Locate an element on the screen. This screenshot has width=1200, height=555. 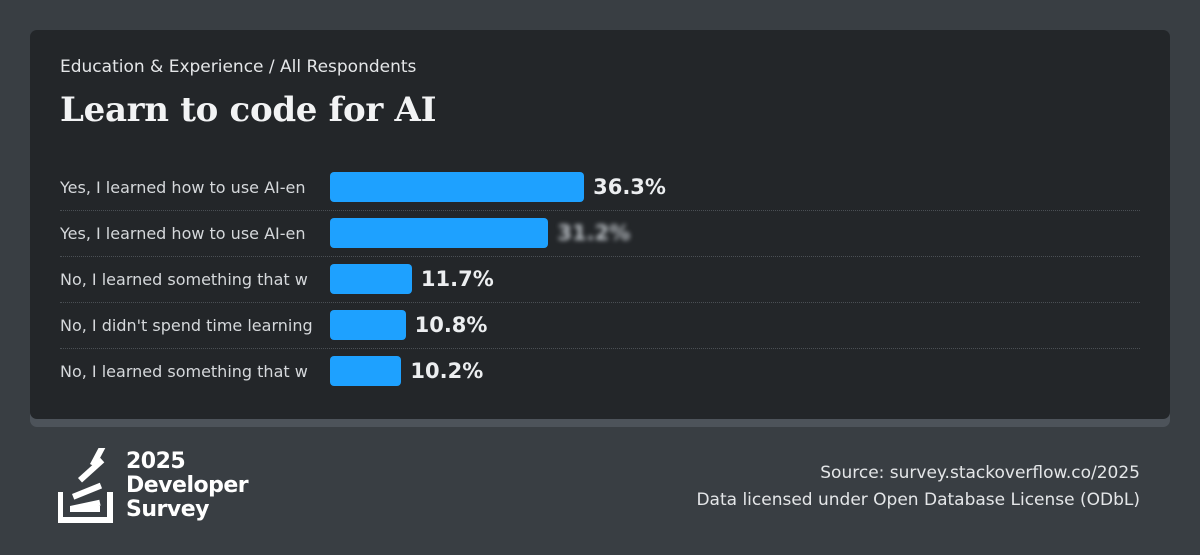
brand-survey: Survey is located at coordinates (167, 509).